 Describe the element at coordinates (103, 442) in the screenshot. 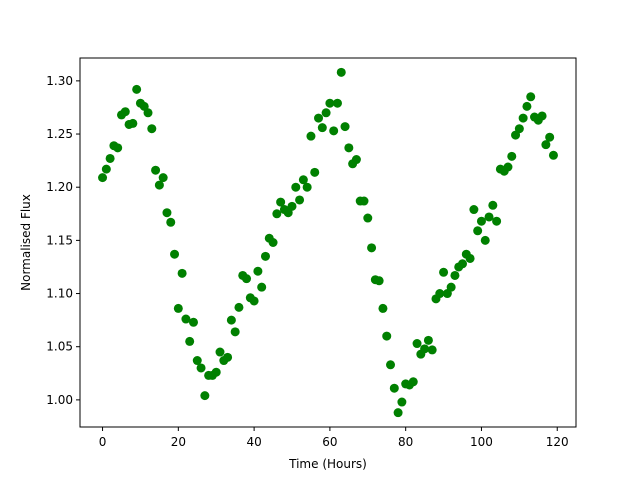

I see `x-tick-label: 0` at that location.